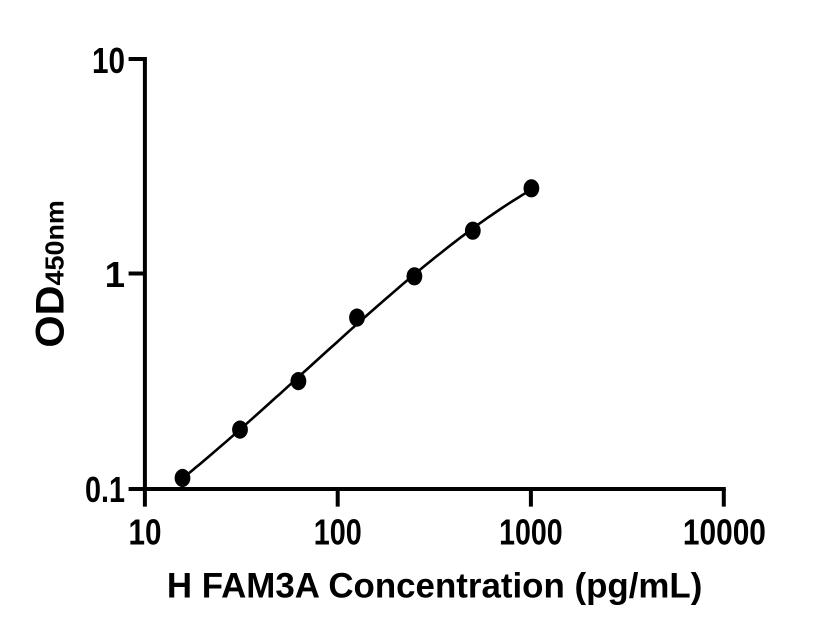  Describe the element at coordinates (531, 532) in the screenshot. I see `svg-text: 1000` at that location.